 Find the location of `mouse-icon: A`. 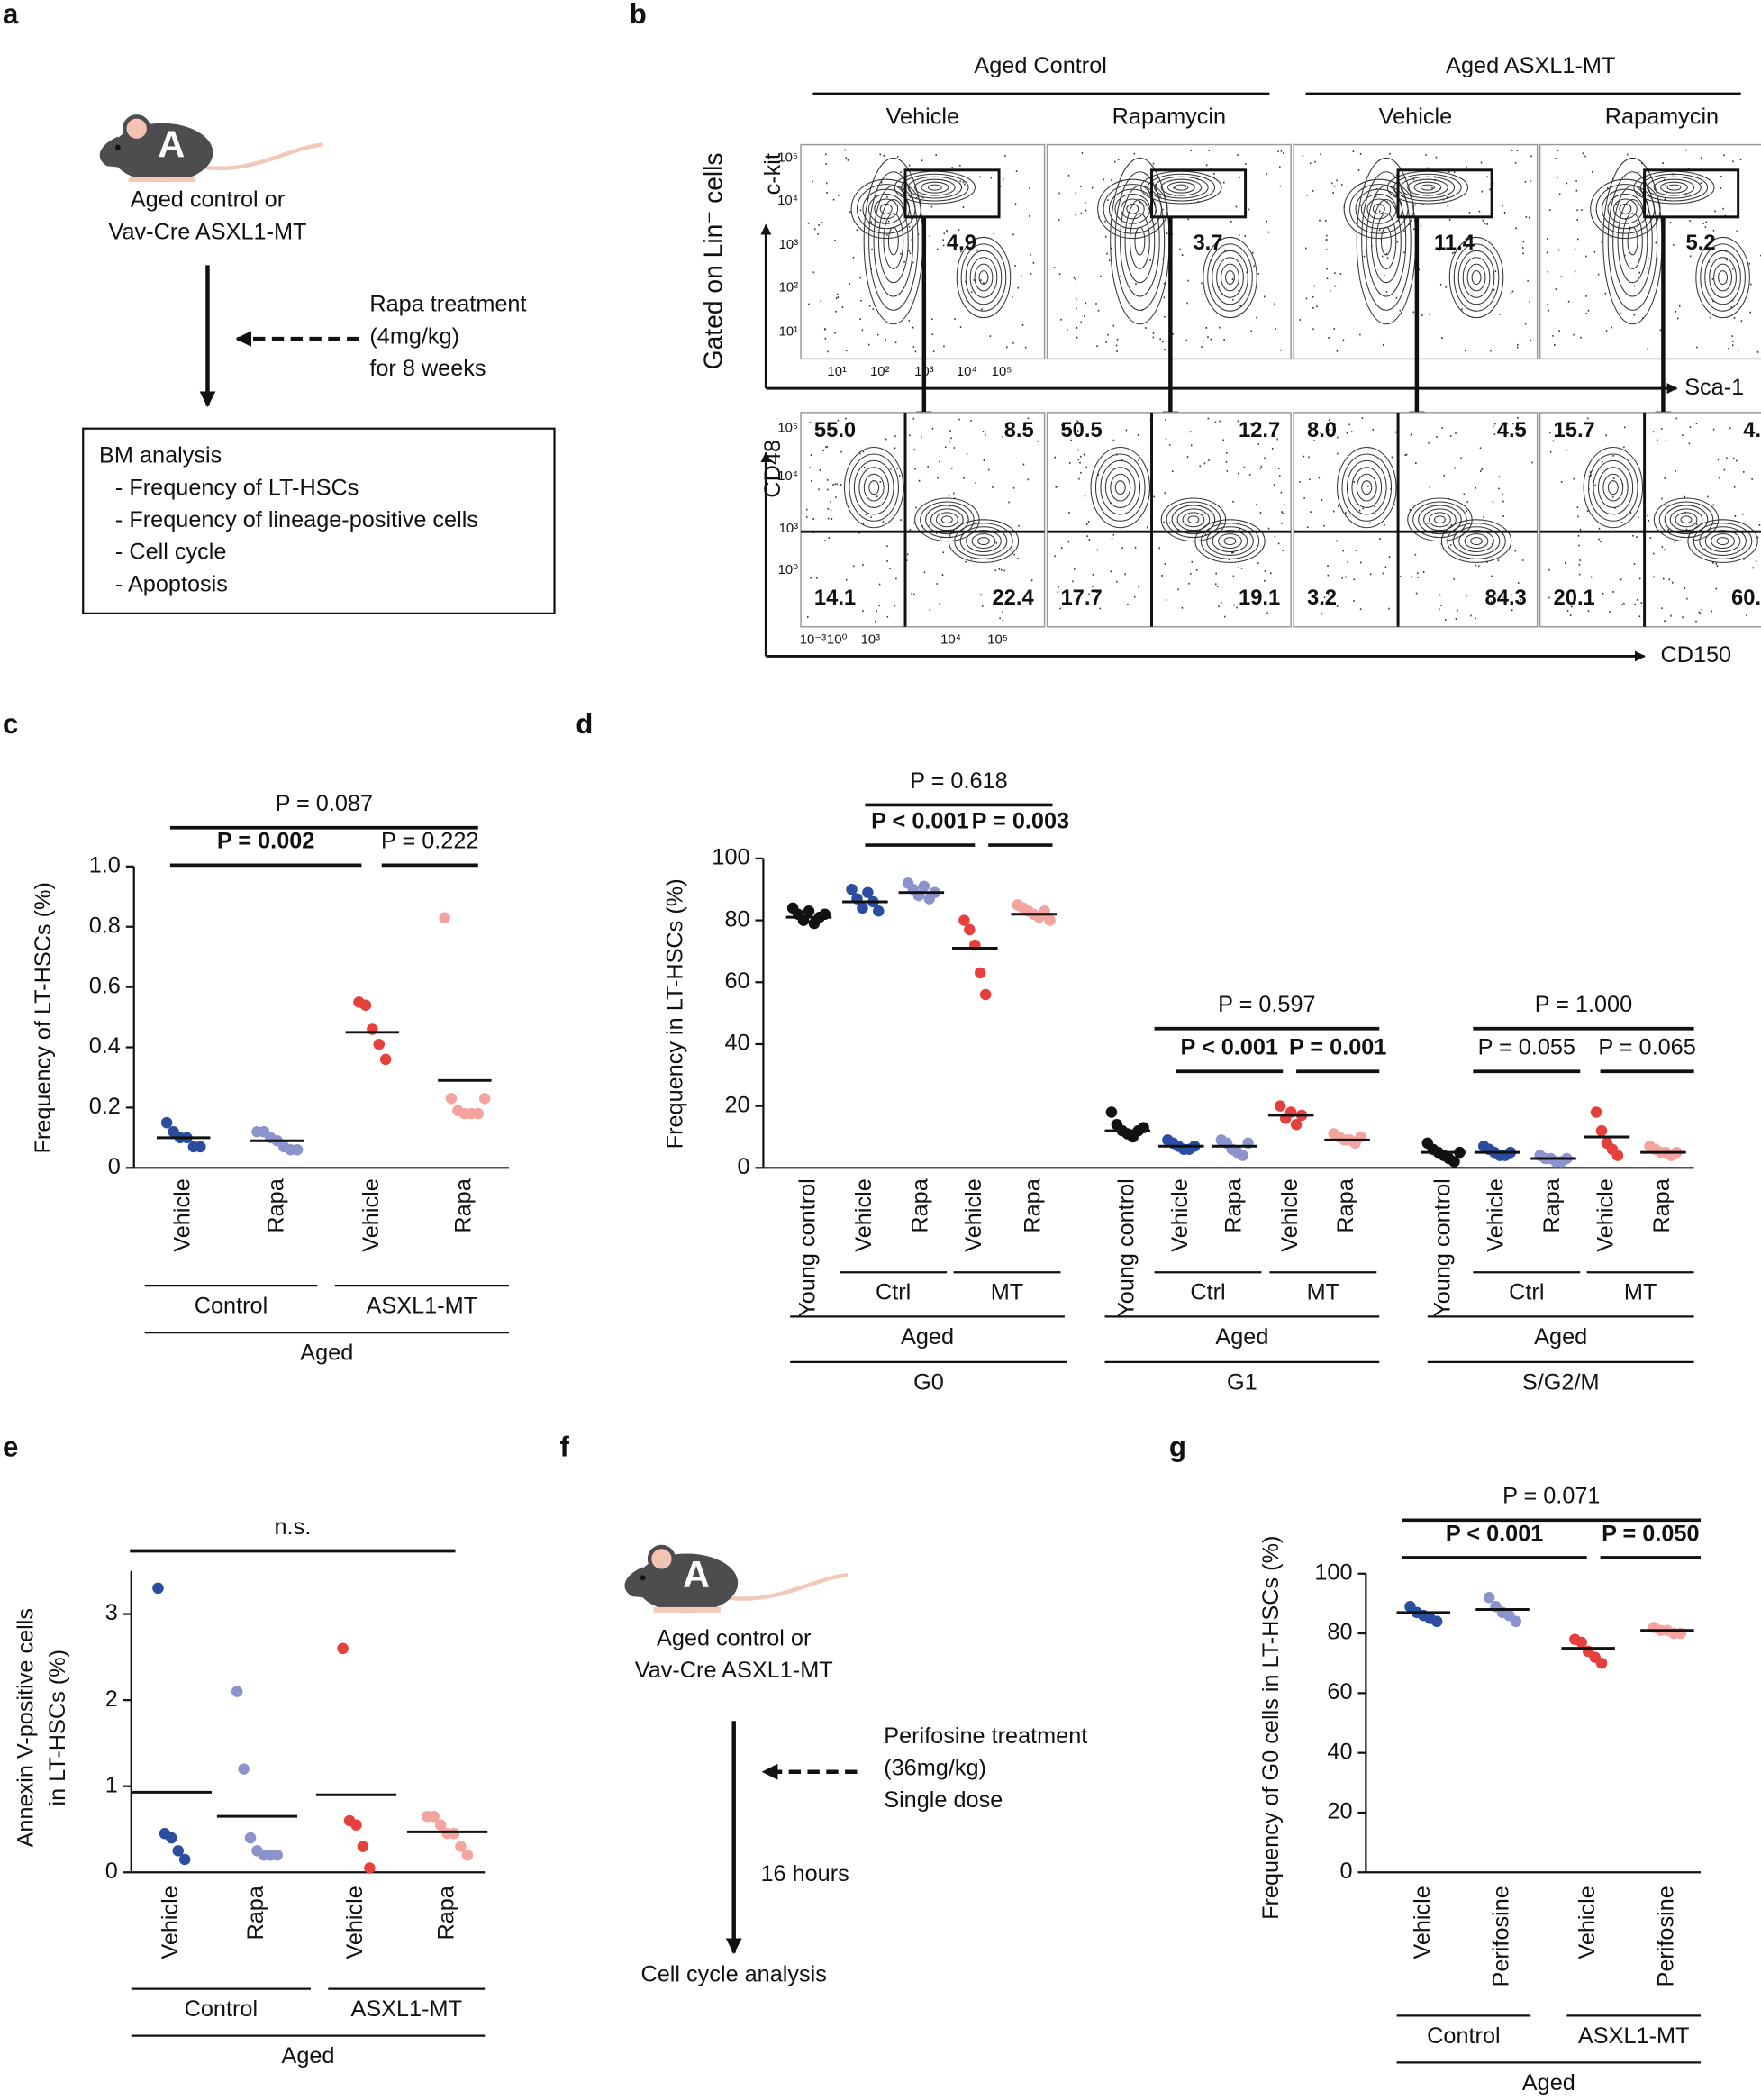

mouse-icon: A is located at coordinates (211, 148).